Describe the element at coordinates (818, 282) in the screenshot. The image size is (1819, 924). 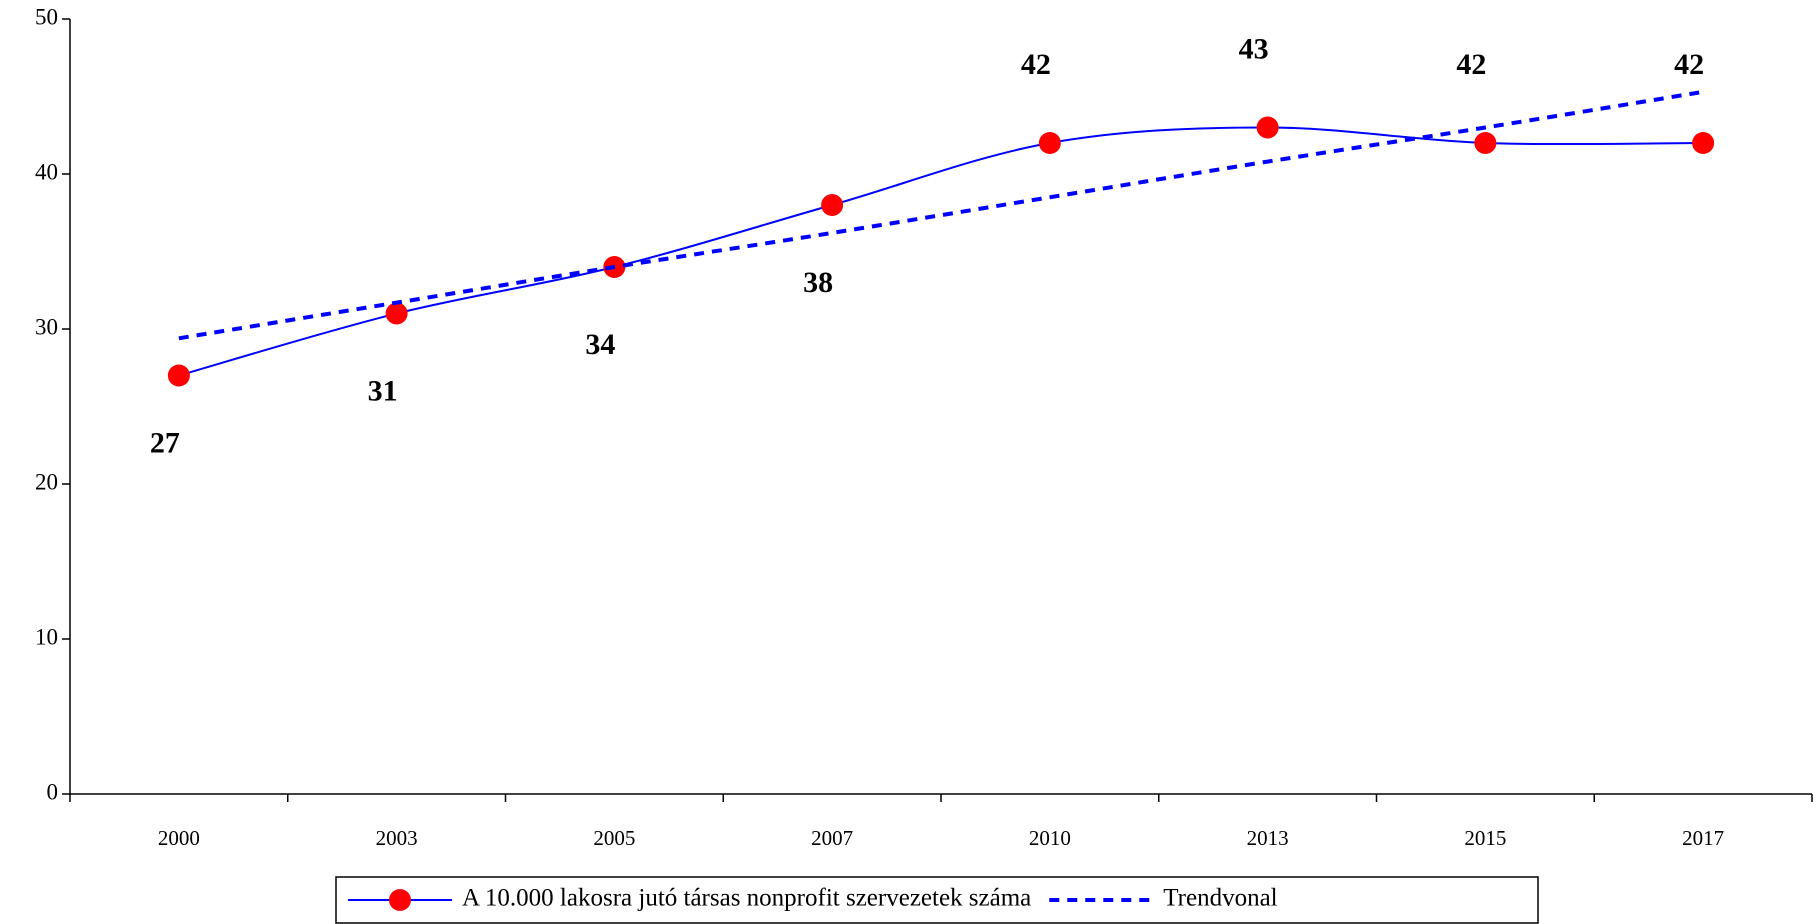
I see `data-label: 38` at that location.